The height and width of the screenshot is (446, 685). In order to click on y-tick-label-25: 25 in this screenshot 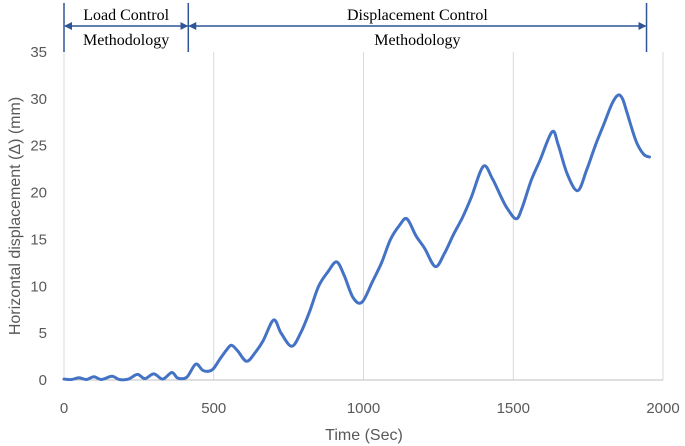, I will do `click(38, 146)`.